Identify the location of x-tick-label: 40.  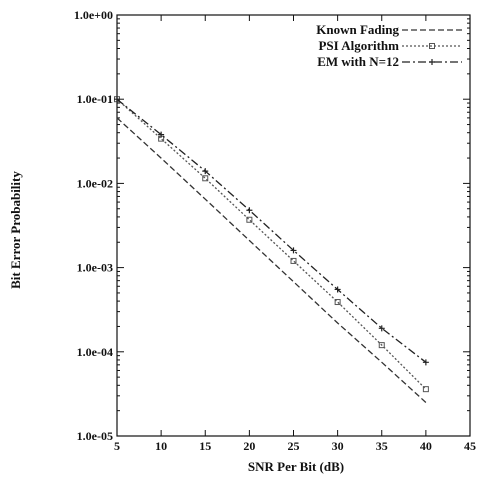
(426, 446).